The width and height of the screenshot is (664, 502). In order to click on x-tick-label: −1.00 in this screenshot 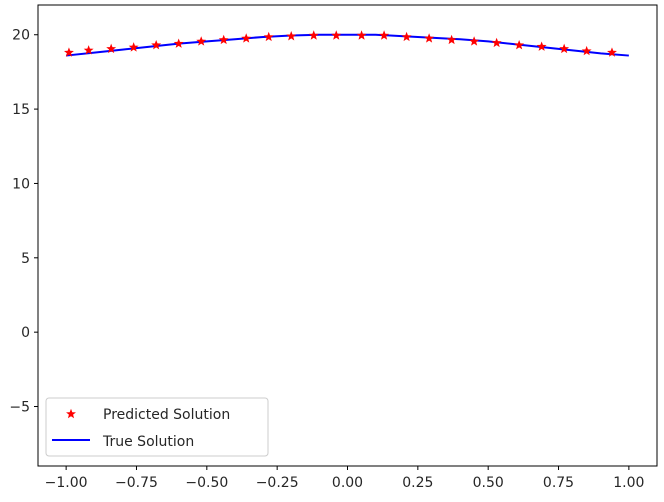, I will do `click(66, 483)`.